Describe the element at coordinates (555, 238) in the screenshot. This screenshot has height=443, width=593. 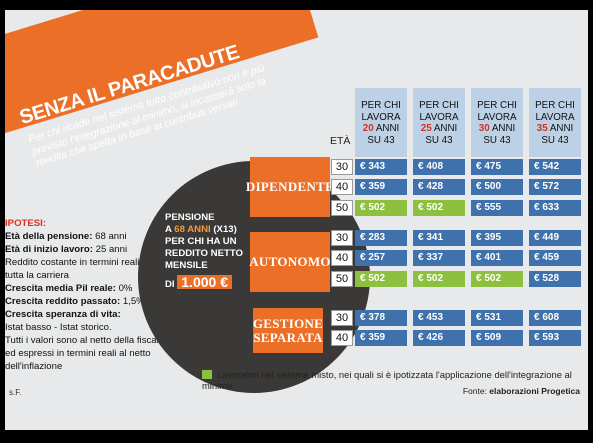
I see `pension-value-cell: € 449` at that location.